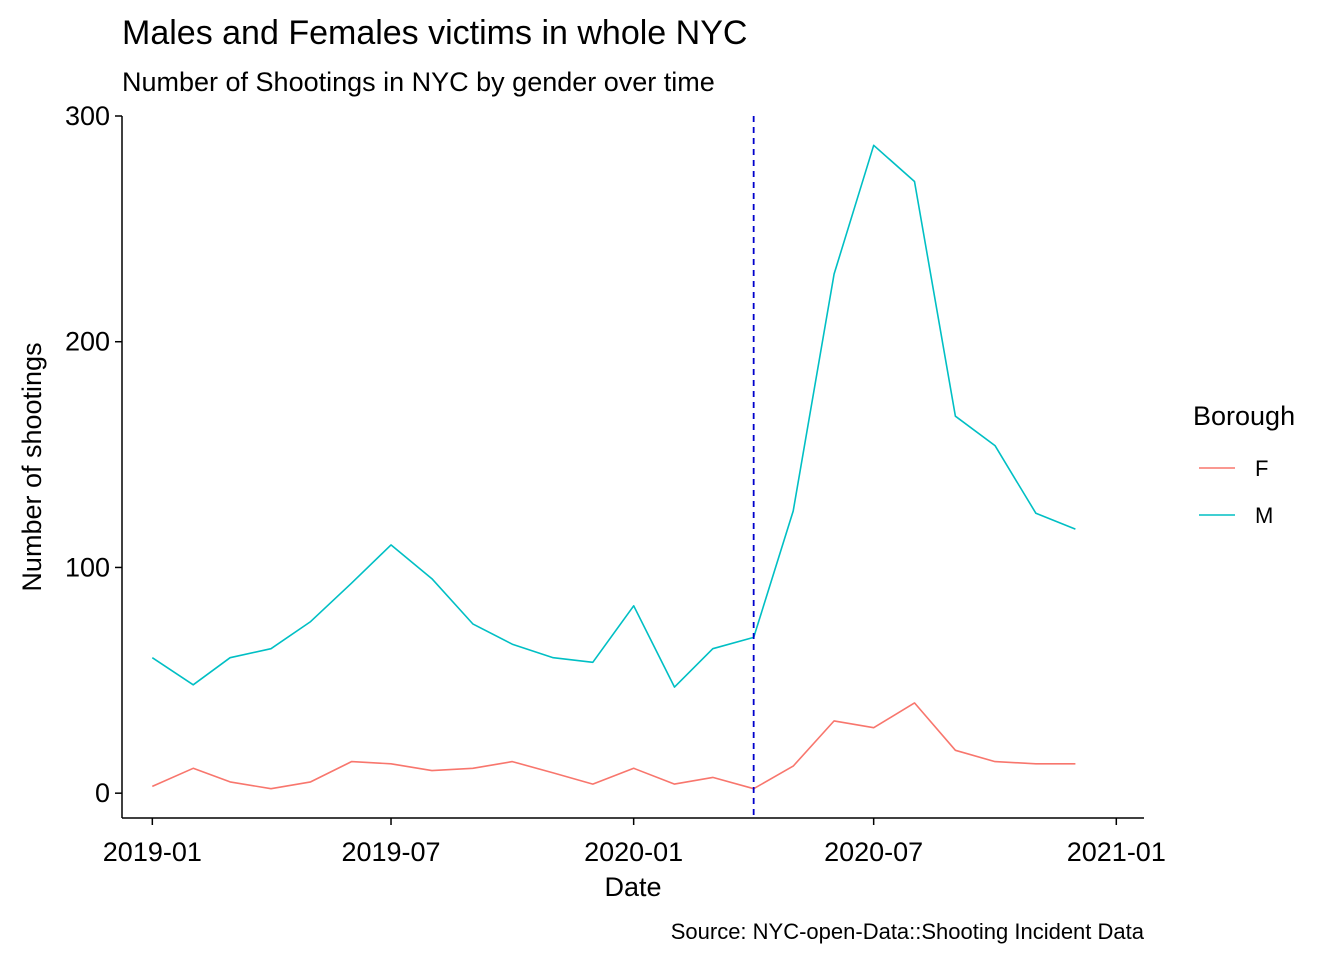 The width and height of the screenshot is (1344, 960). Describe the element at coordinates (87, 567) in the screenshot. I see `y-tick-label: 100` at that location.